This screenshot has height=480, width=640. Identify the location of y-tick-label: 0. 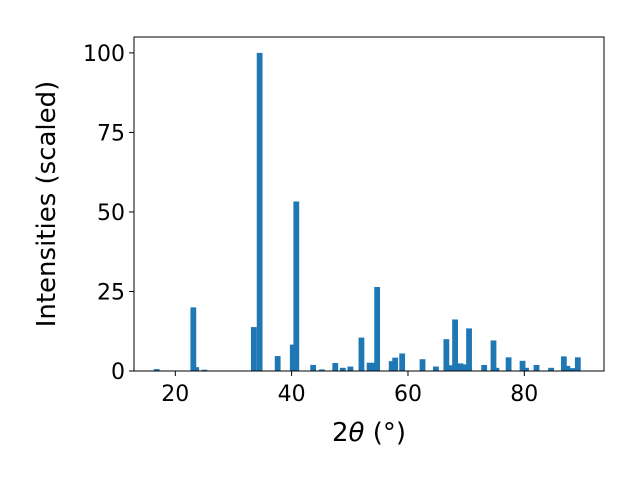
(118, 372).